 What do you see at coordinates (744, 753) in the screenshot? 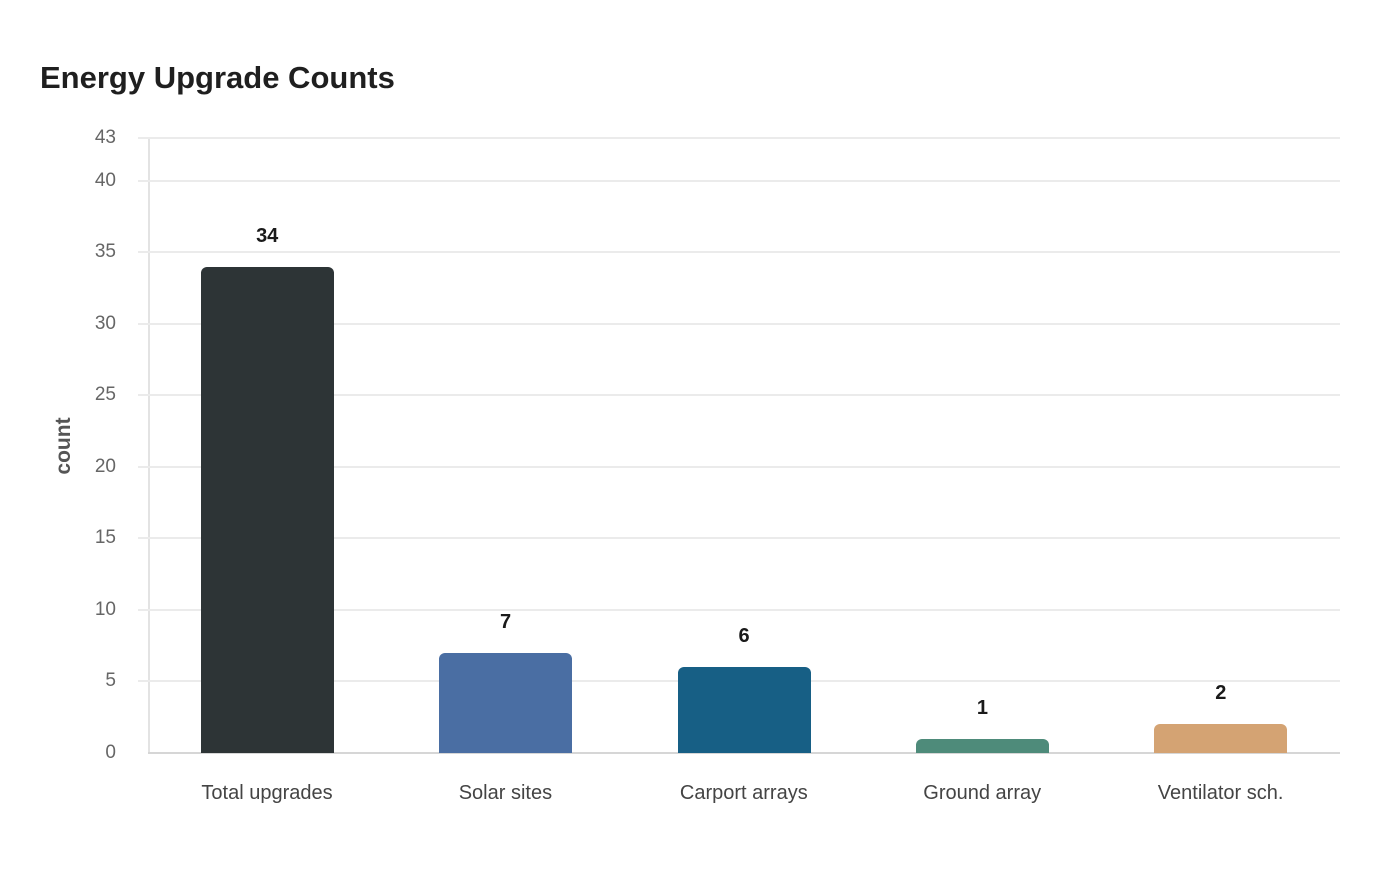
I see `x-axis-line` at bounding box center [744, 753].